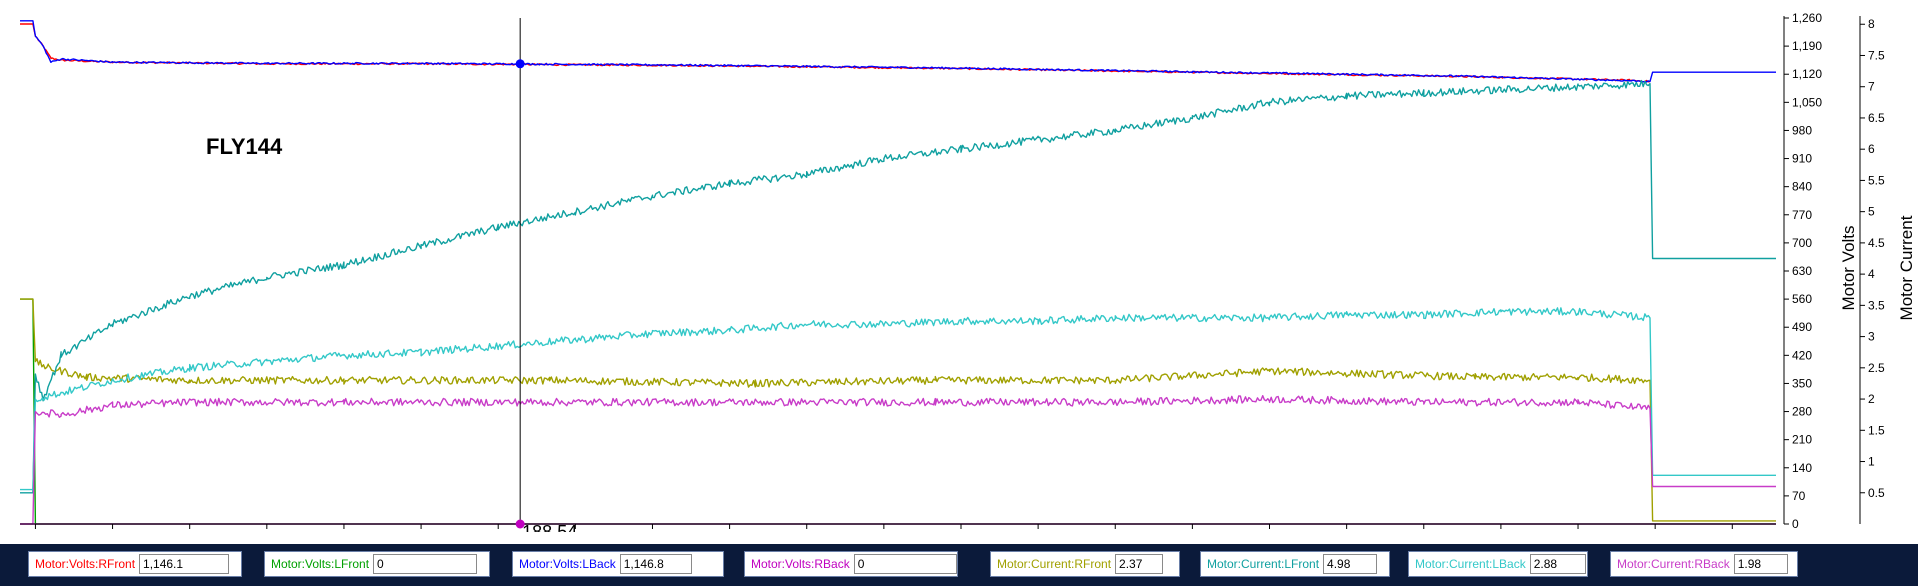  What do you see at coordinates (1876, 305) in the screenshot?
I see `right-tick-label: 3.5` at bounding box center [1876, 305].